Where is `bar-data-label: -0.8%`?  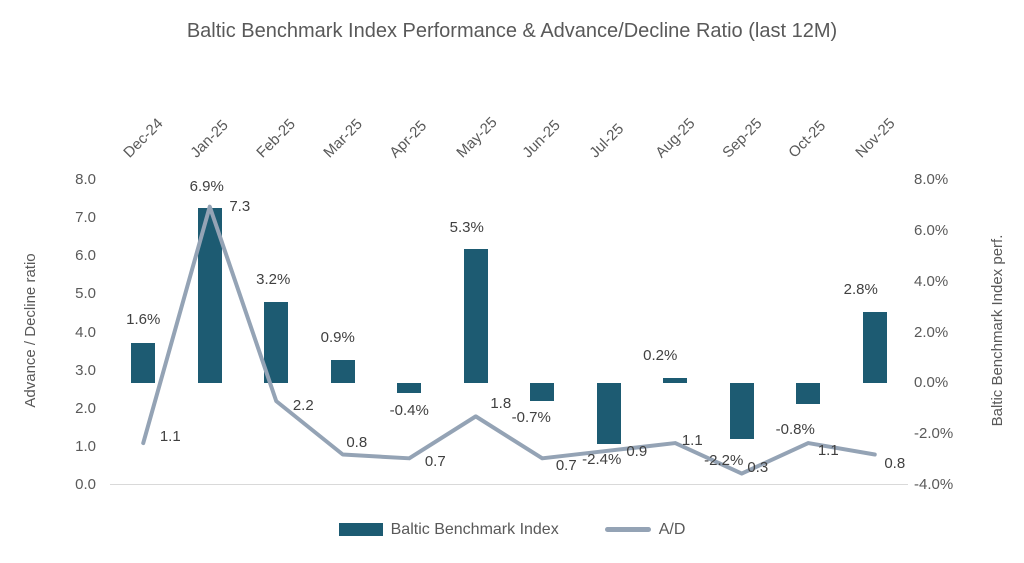 bar-data-label: -0.8% is located at coordinates (795, 429).